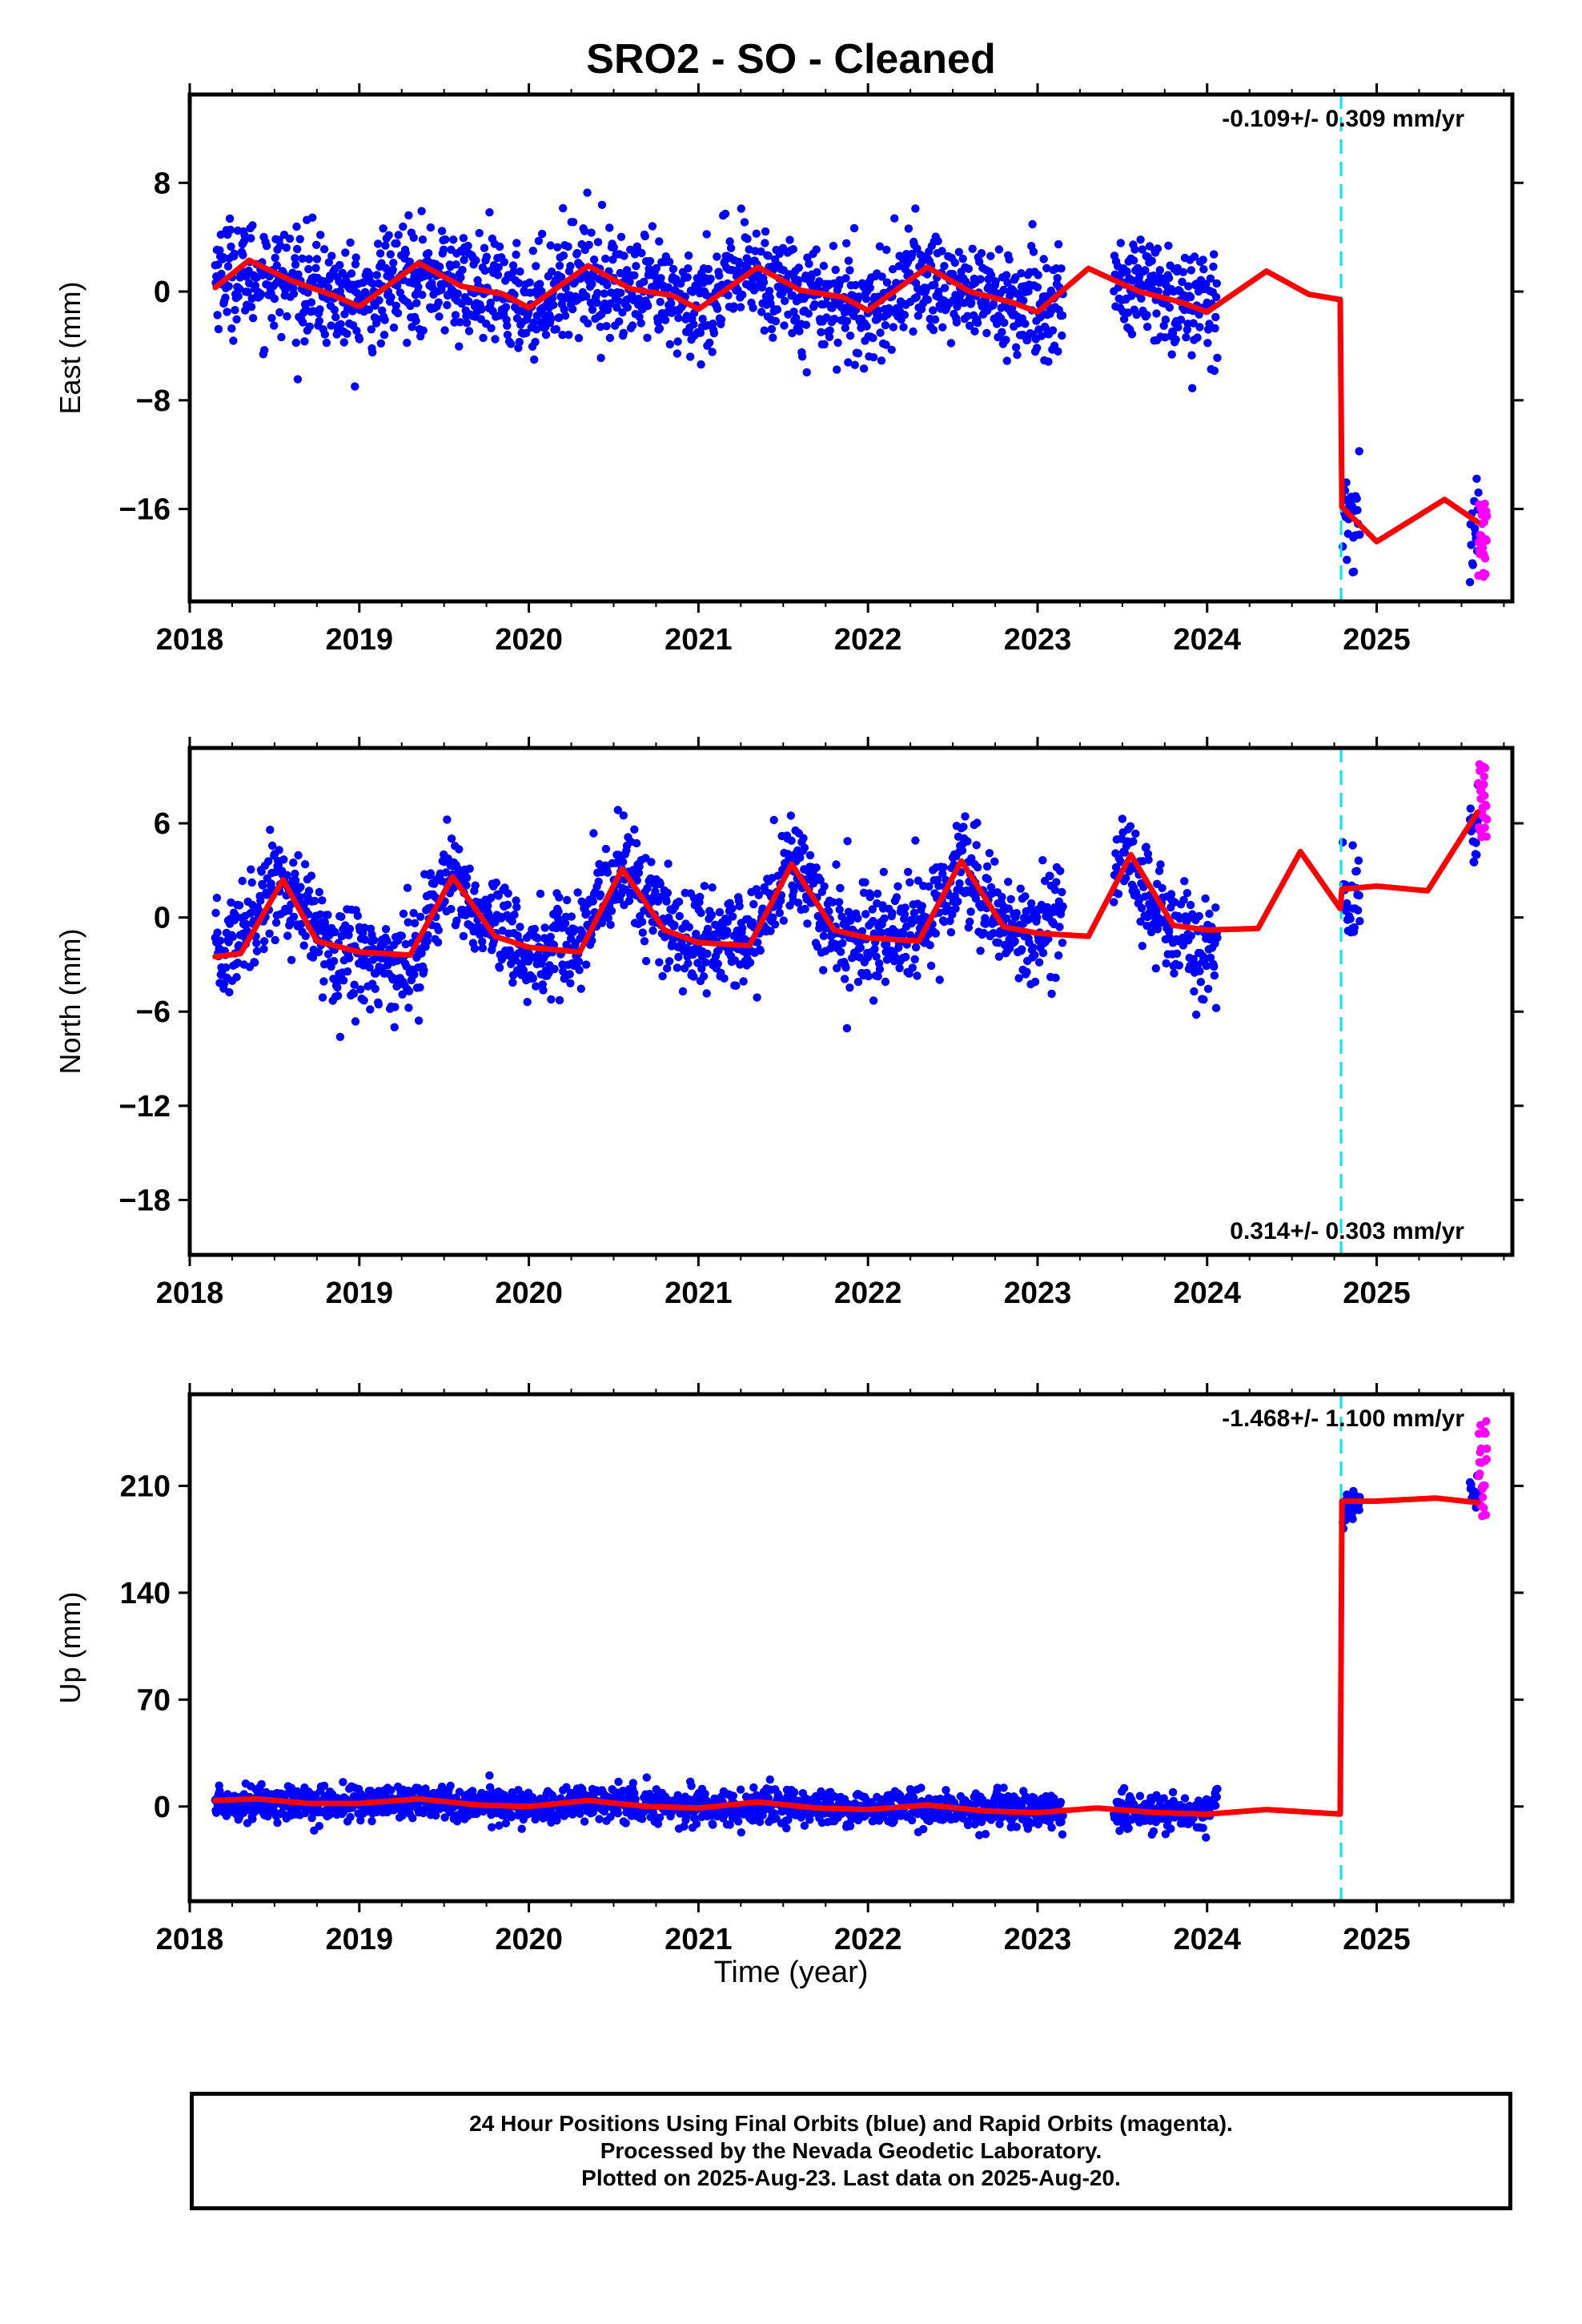 Image resolution: width=1582 pixels, height=2324 pixels. What do you see at coordinates (360, 640) in the screenshot?
I see `east-x-tick-label: 2019` at bounding box center [360, 640].